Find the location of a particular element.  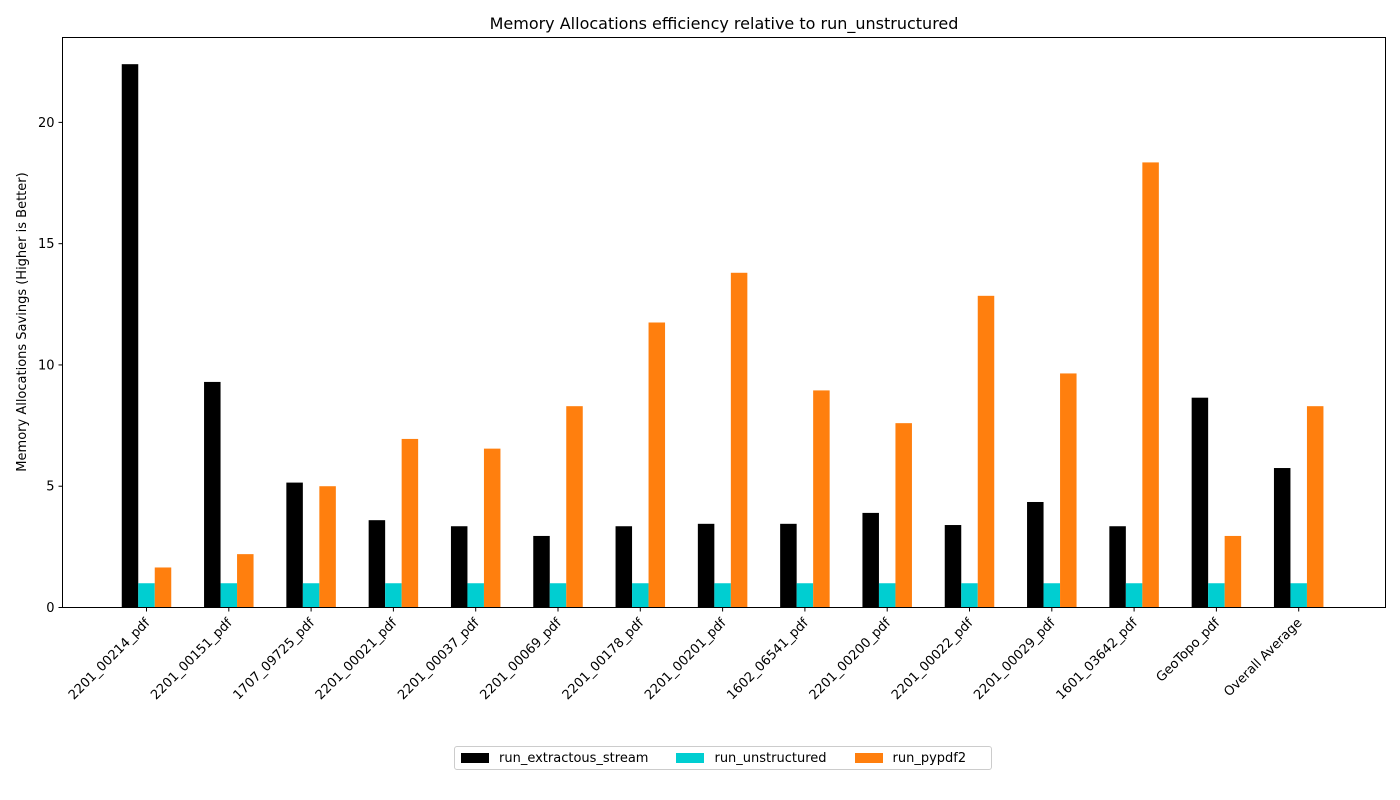

bar-run_extractous_stream-2201_00214_pdf is located at coordinates (130, 336).